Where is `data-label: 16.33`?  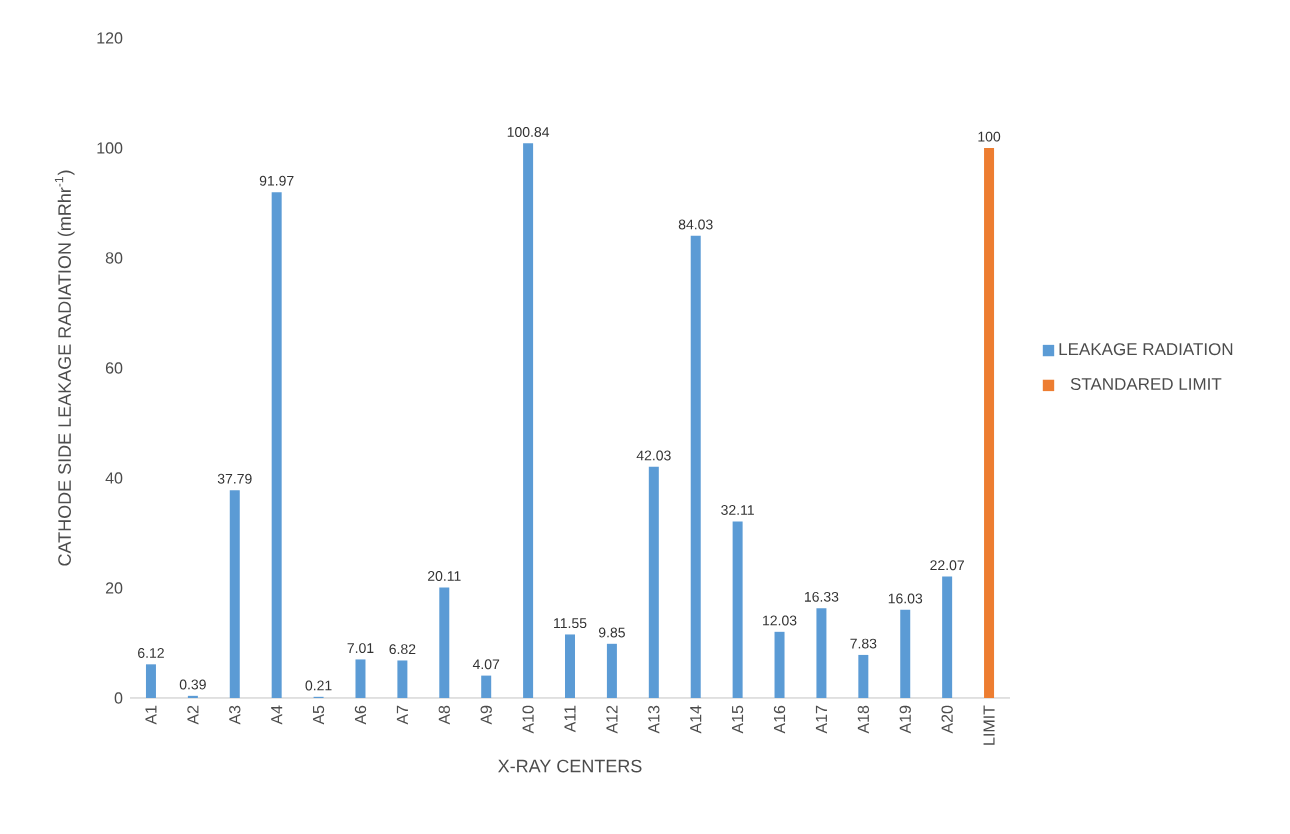
data-label: 16.33 is located at coordinates (821, 596).